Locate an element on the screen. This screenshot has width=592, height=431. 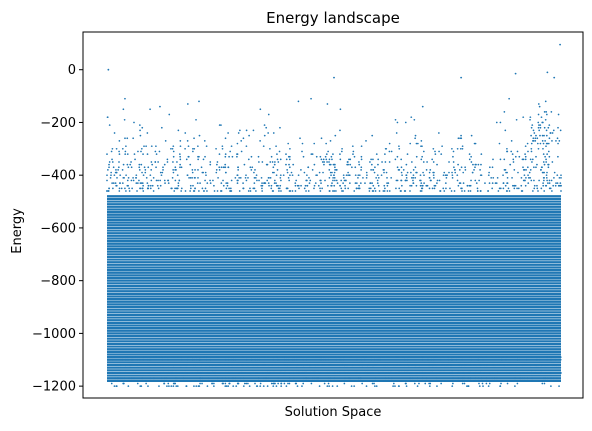
y-tick-label: −400 is located at coordinates (58, 176).